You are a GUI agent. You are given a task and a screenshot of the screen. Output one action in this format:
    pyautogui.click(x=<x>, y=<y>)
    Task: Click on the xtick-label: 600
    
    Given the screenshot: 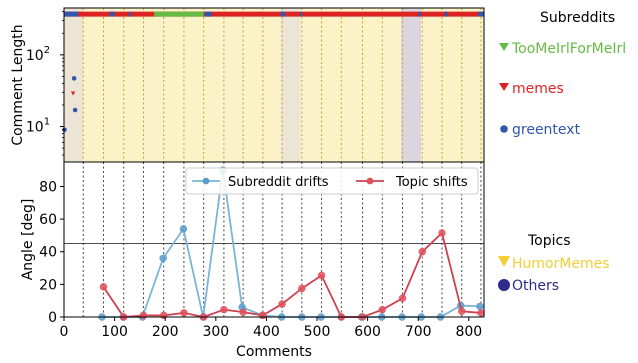 What is the action you would take?
    pyautogui.click(x=367, y=332)
    